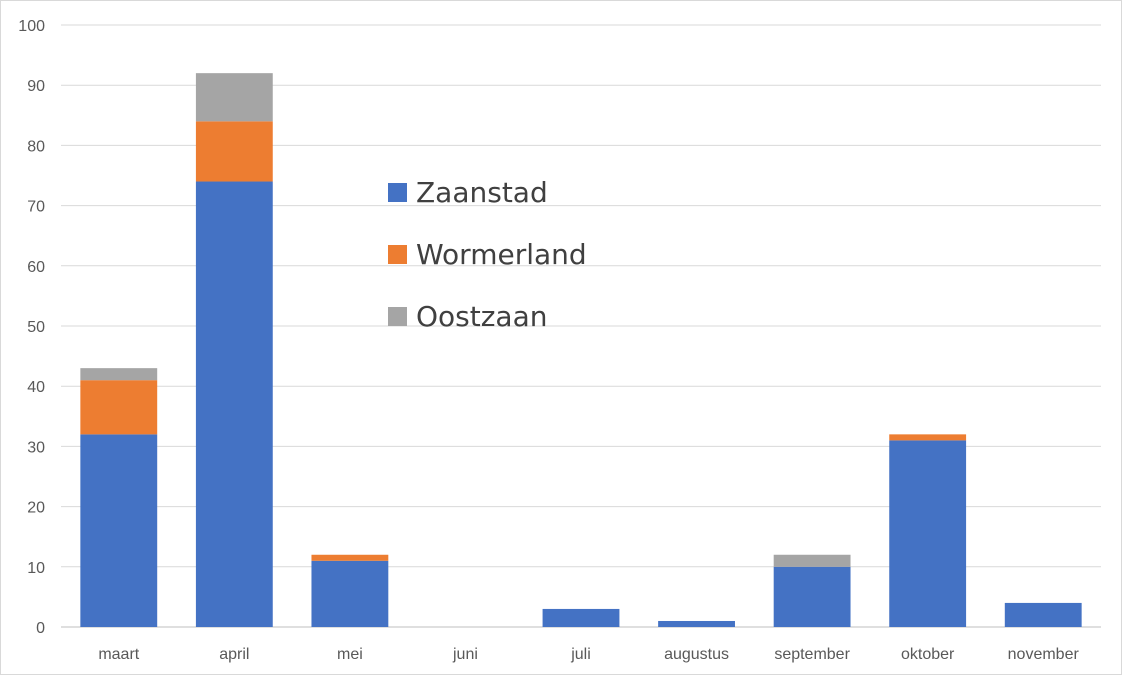 The height and width of the screenshot is (675, 1122). I want to click on x-tick-label: maart, so click(118, 654).